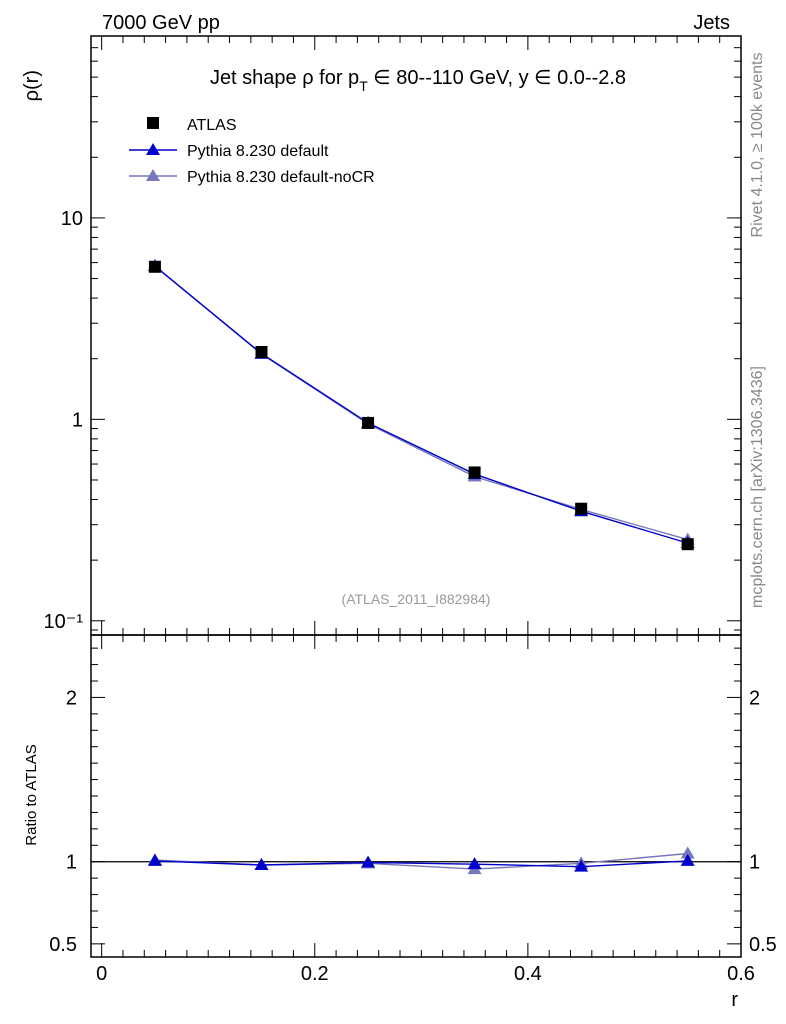 The image size is (786, 1024). I want to click on title-part-b: ∈ 80--110 GeV, y ∈ 0.0--2.8, so click(497, 78).